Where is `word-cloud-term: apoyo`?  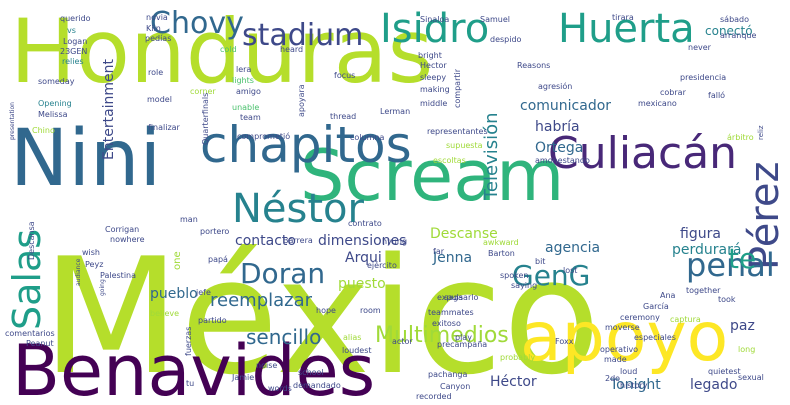
word-cloud-term: apoyo is located at coordinates (624, 337).